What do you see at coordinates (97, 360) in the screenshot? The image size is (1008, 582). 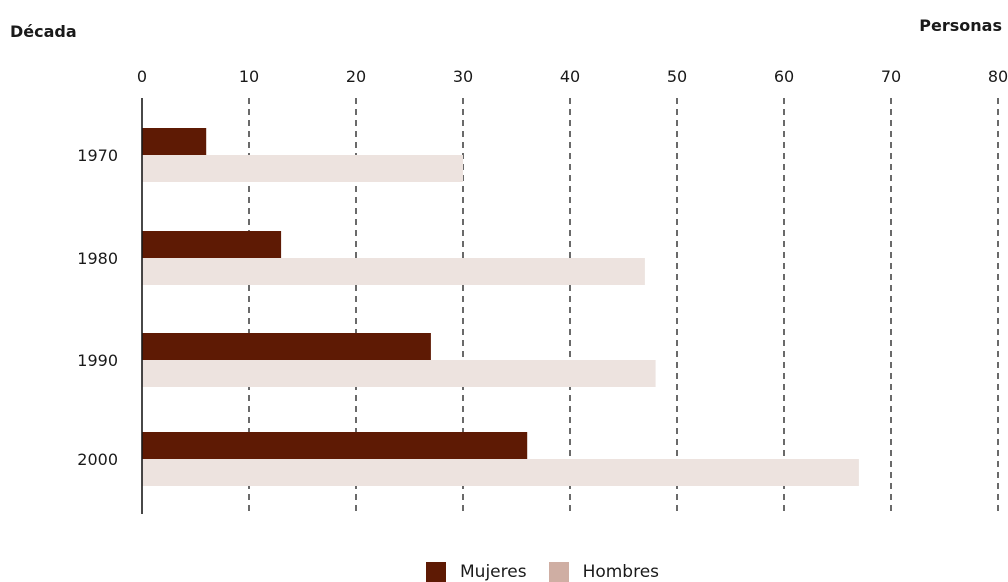 I see `y-tick-label-1990: 1990` at bounding box center [97, 360].